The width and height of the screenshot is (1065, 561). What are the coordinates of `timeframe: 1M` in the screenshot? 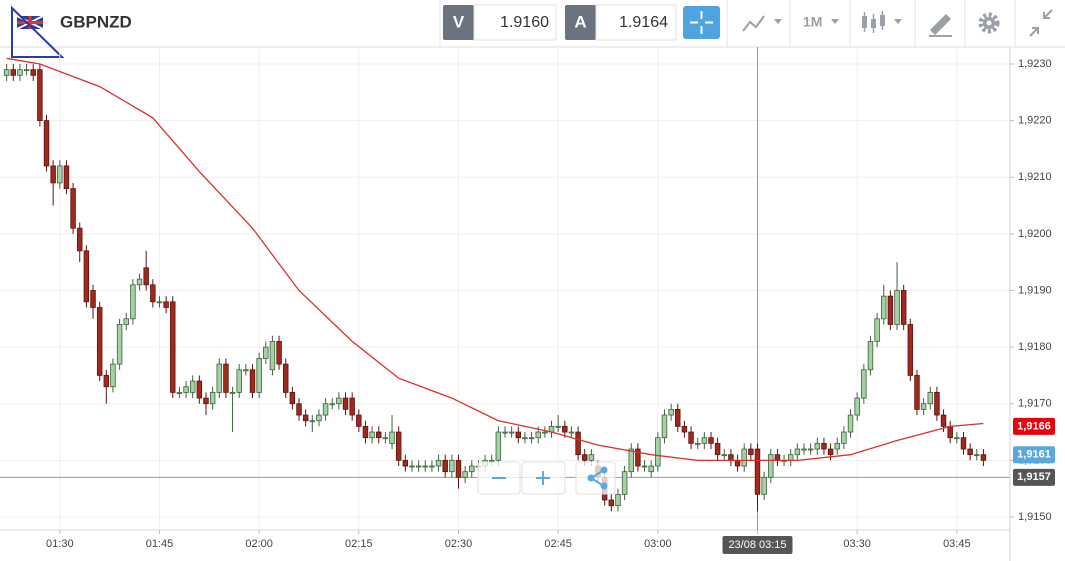 It's located at (812, 22).